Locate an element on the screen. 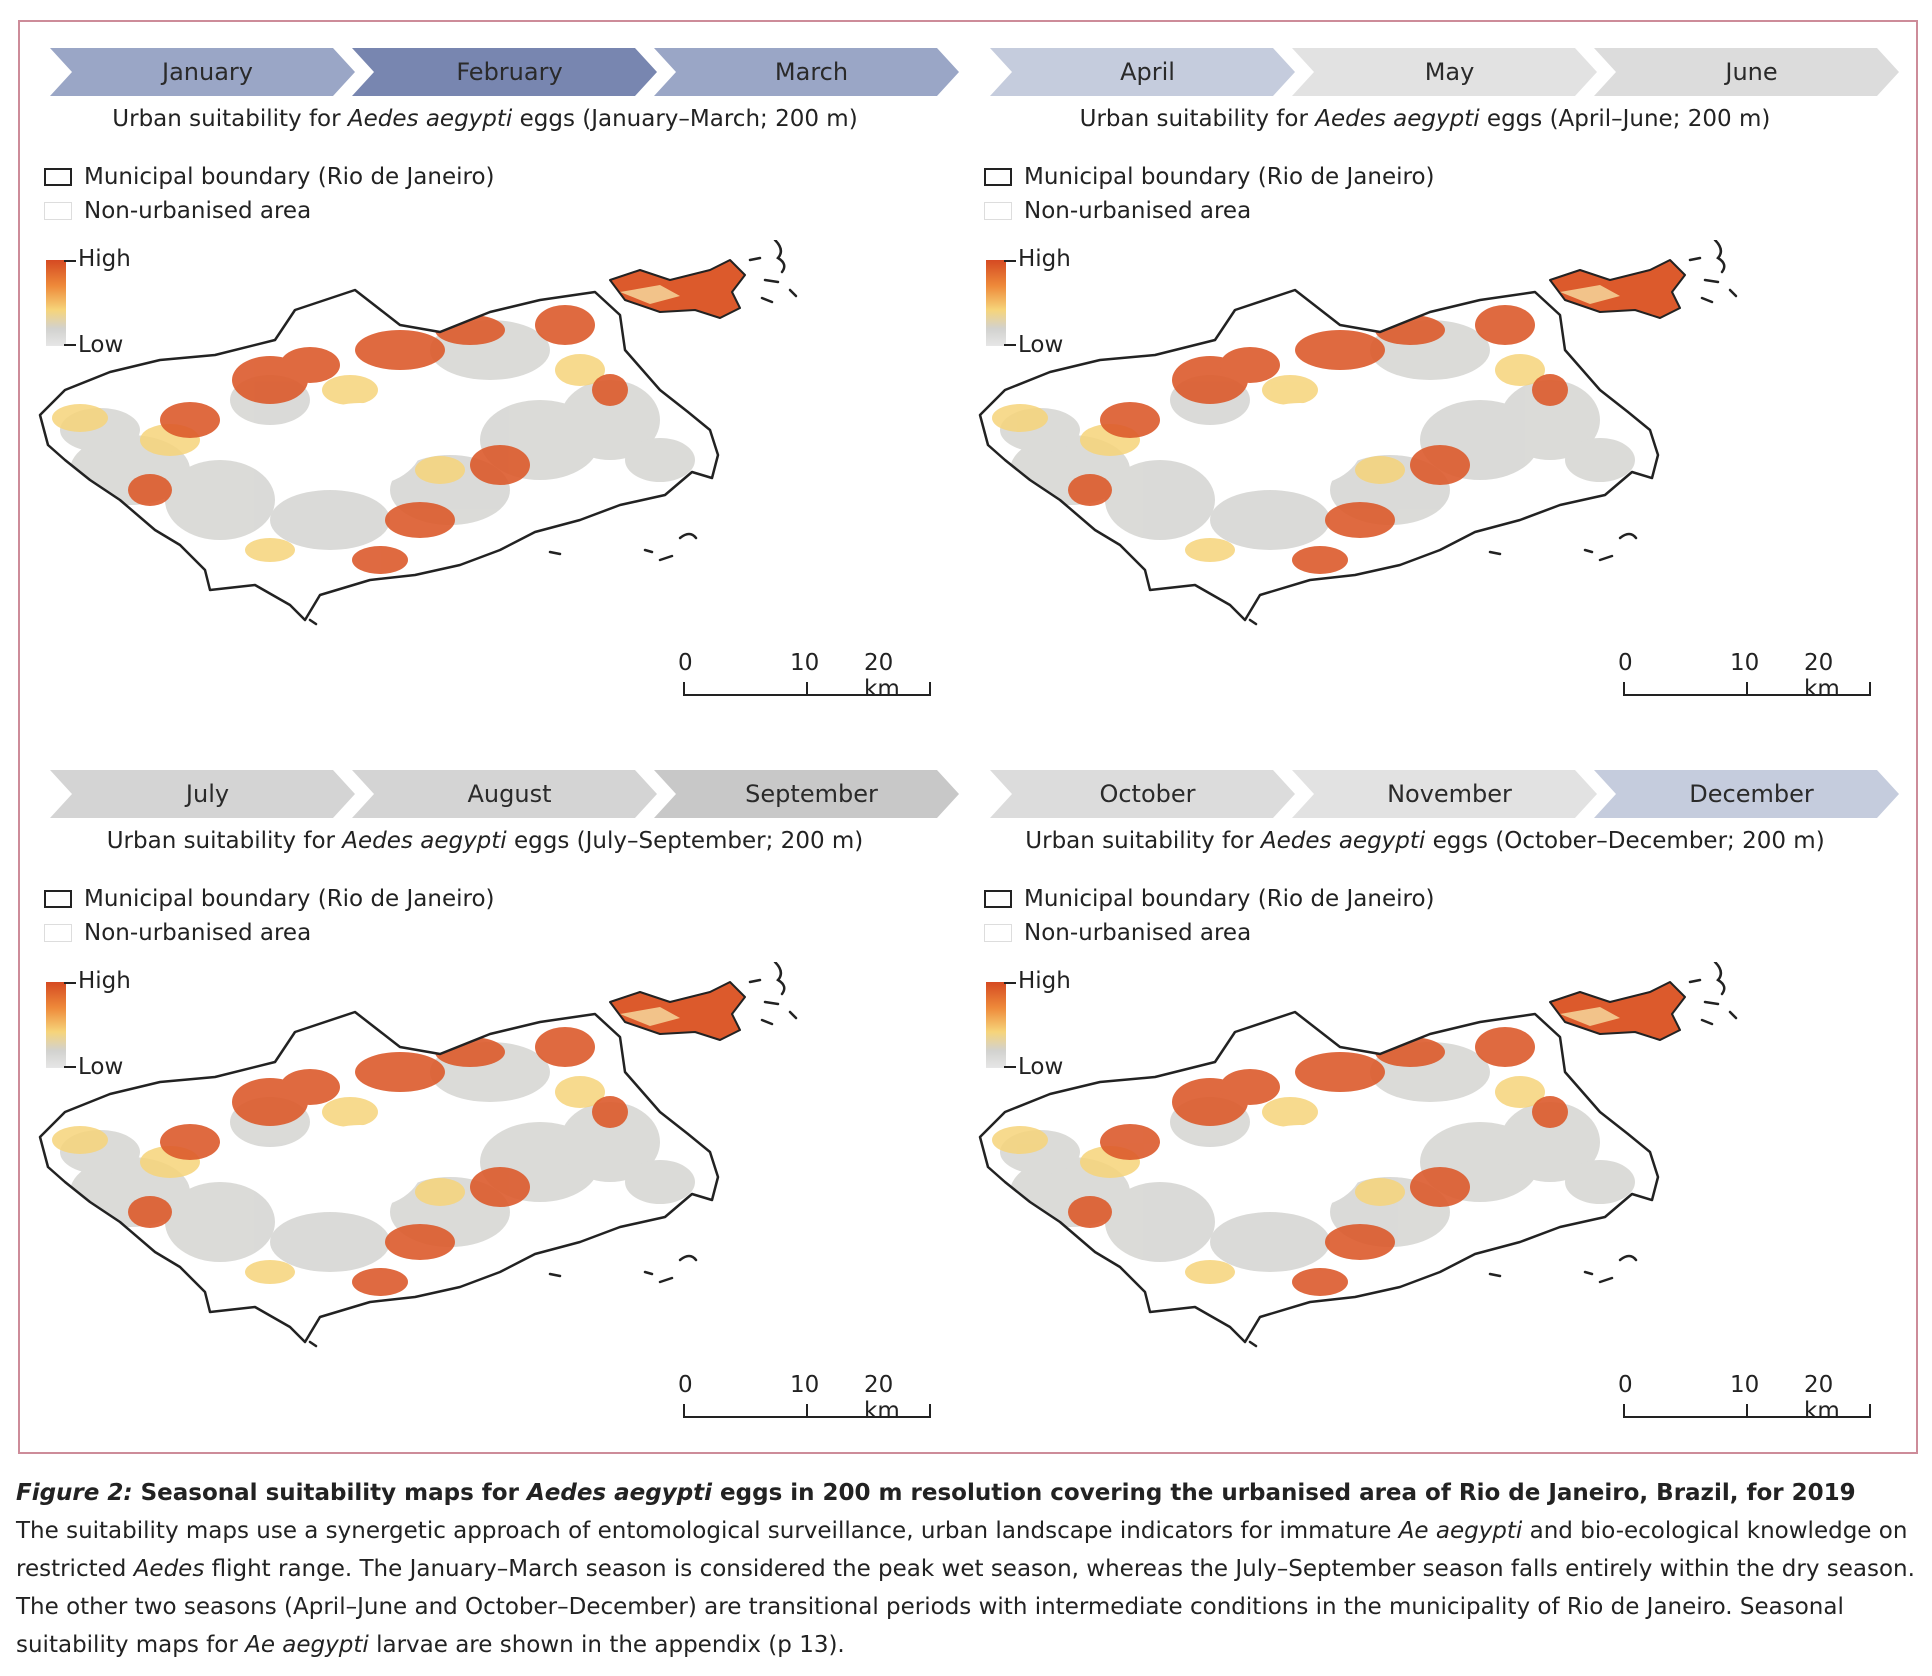 The image size is (1932, 1676). month-chevron: December is located at coordinates (1746, 794).